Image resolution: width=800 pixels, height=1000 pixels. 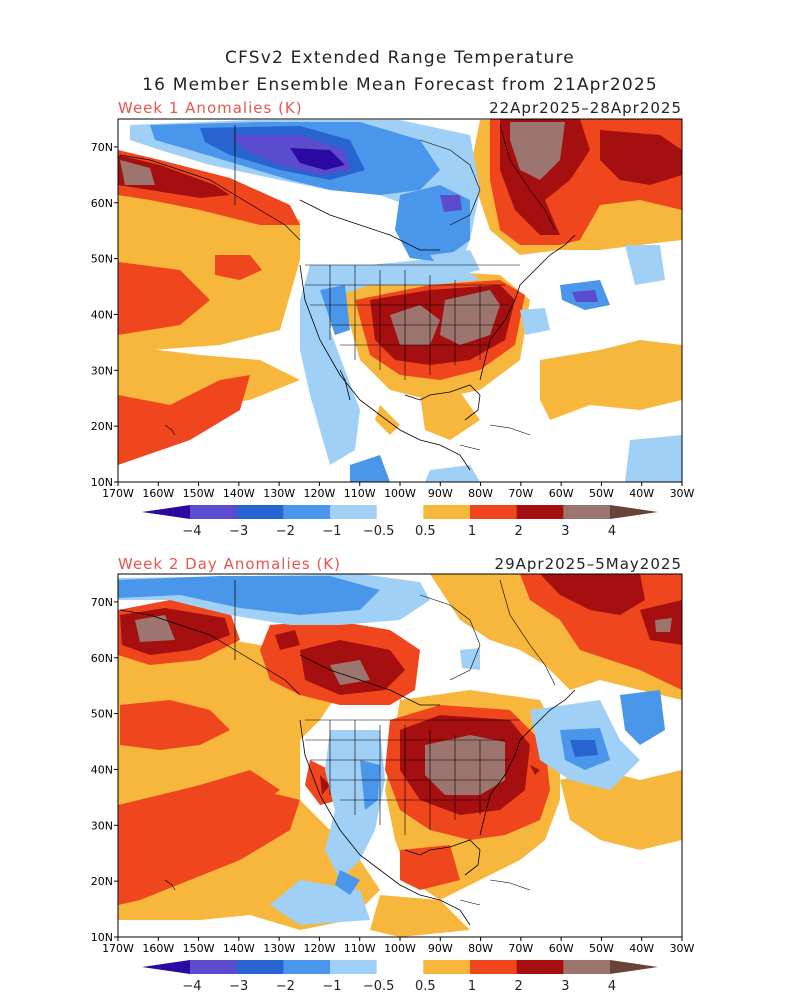 I want to click on panel-2-title: Week 2 Day Anomalies (K), so click(x=229, y=564).